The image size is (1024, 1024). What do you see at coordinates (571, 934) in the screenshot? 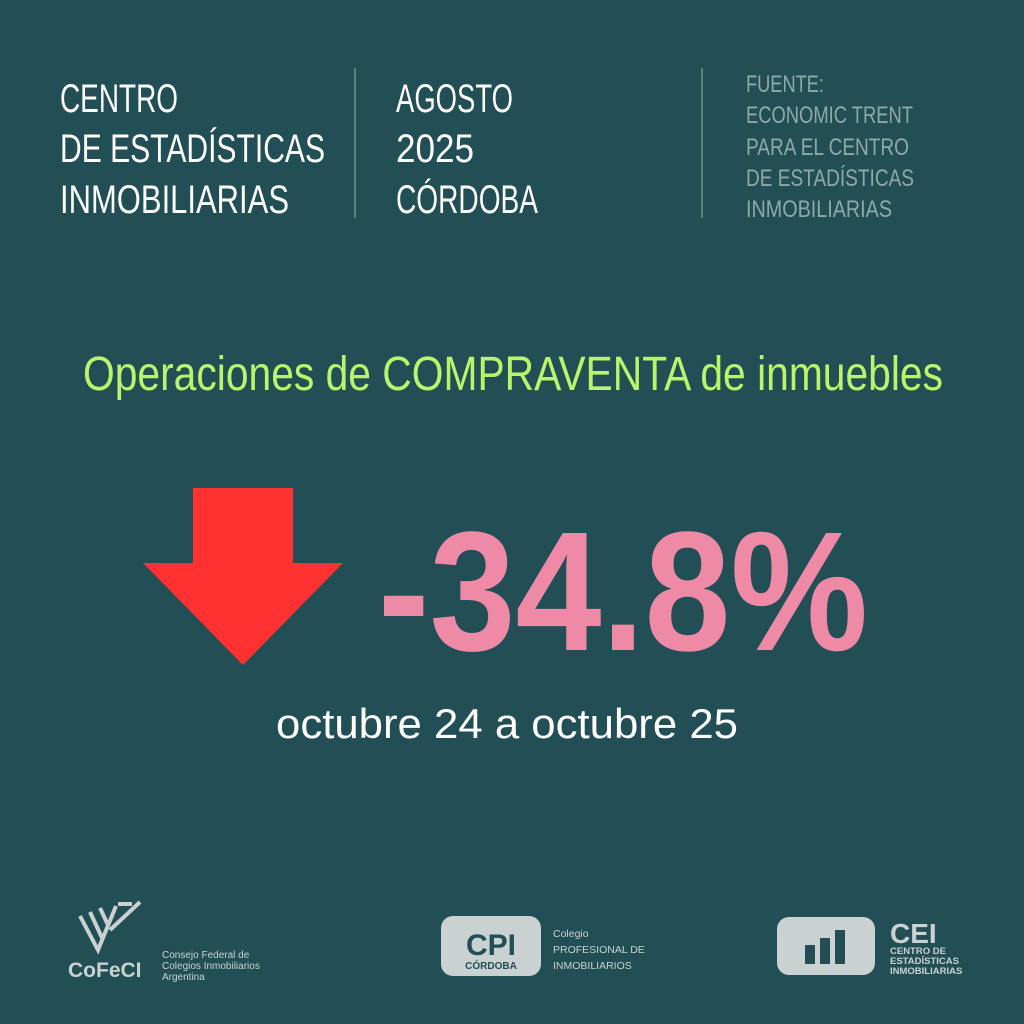
I see `logo-caption: Colegio` at bounding box center [571, 934].